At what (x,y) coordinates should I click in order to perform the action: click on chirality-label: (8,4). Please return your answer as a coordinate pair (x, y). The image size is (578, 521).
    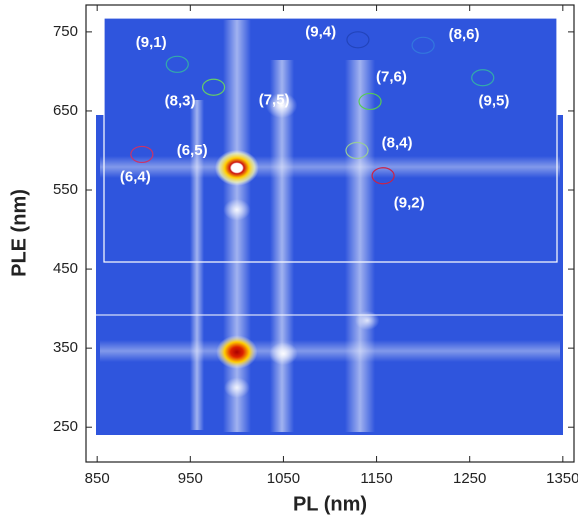
    Looking at the image, I should click on (397, 142).